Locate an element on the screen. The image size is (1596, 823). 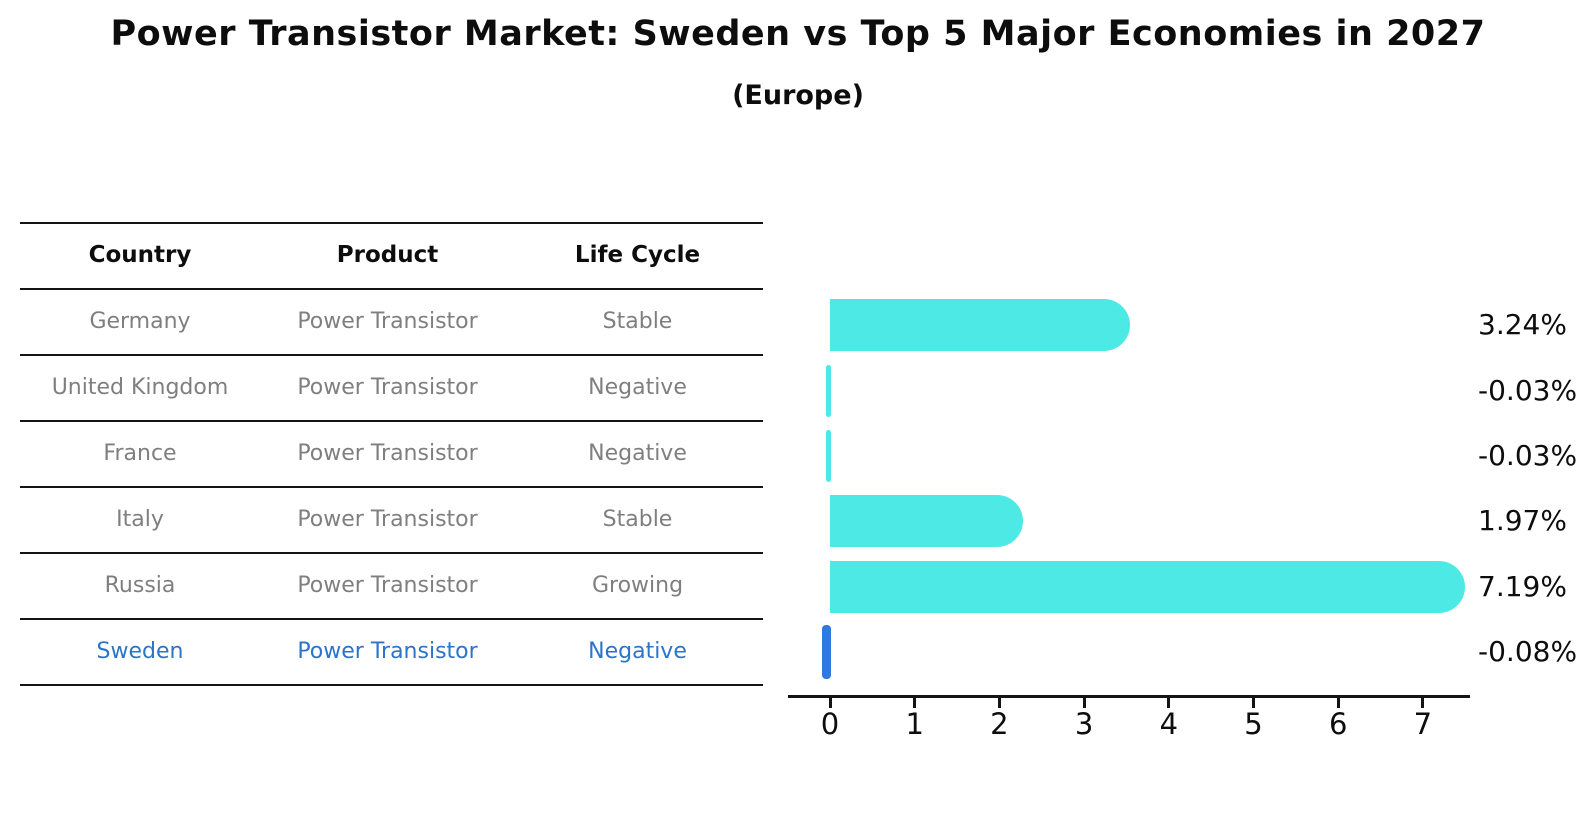
table-row-germany: Germany Power Transistor Stable is located at coordinates (391, 321).